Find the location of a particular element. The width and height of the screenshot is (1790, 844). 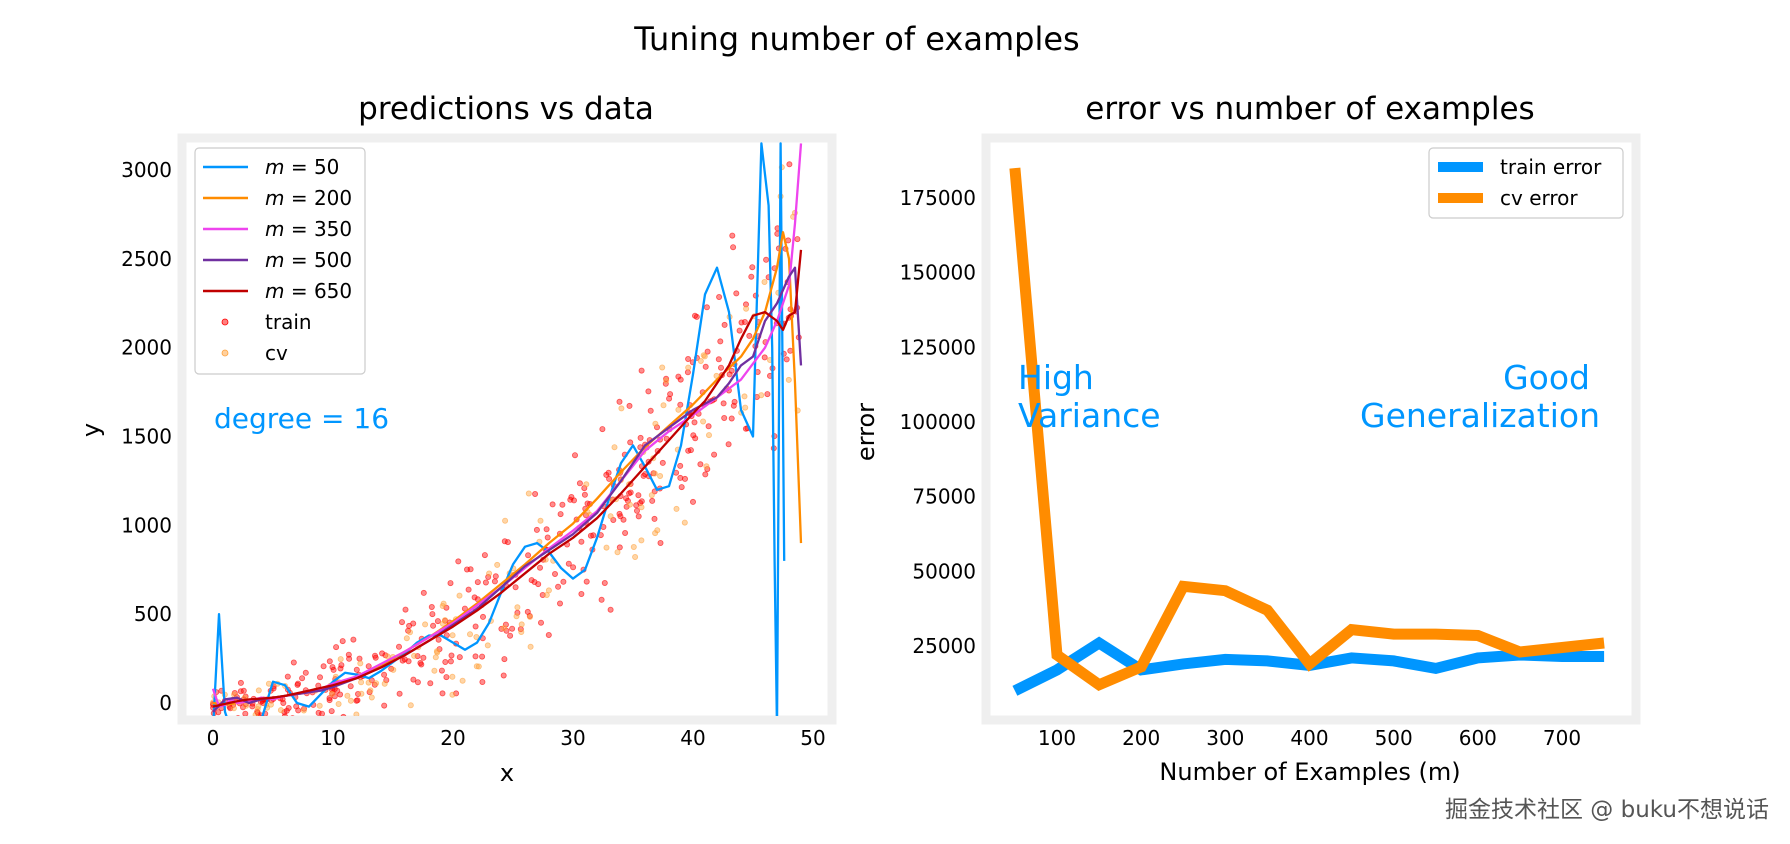

x-tick-label: 400 is located at coordinates (1309, 738).